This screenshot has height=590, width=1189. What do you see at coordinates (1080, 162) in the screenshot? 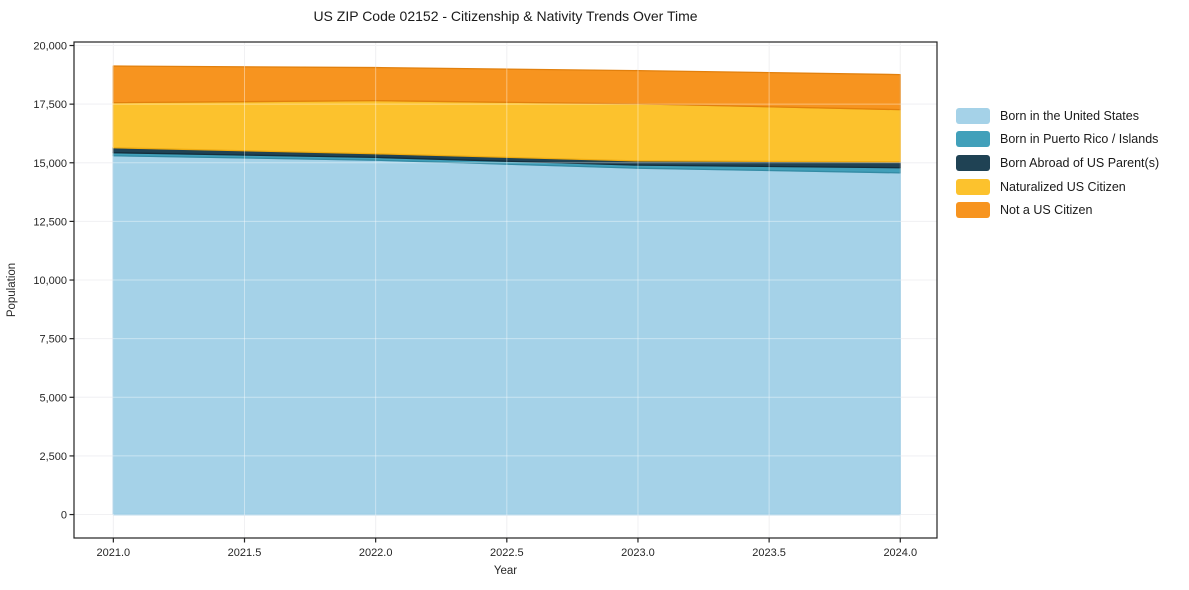
I see `legend-label: Born Abroad of US Parent(s)` at bounding box center [1080, 162].